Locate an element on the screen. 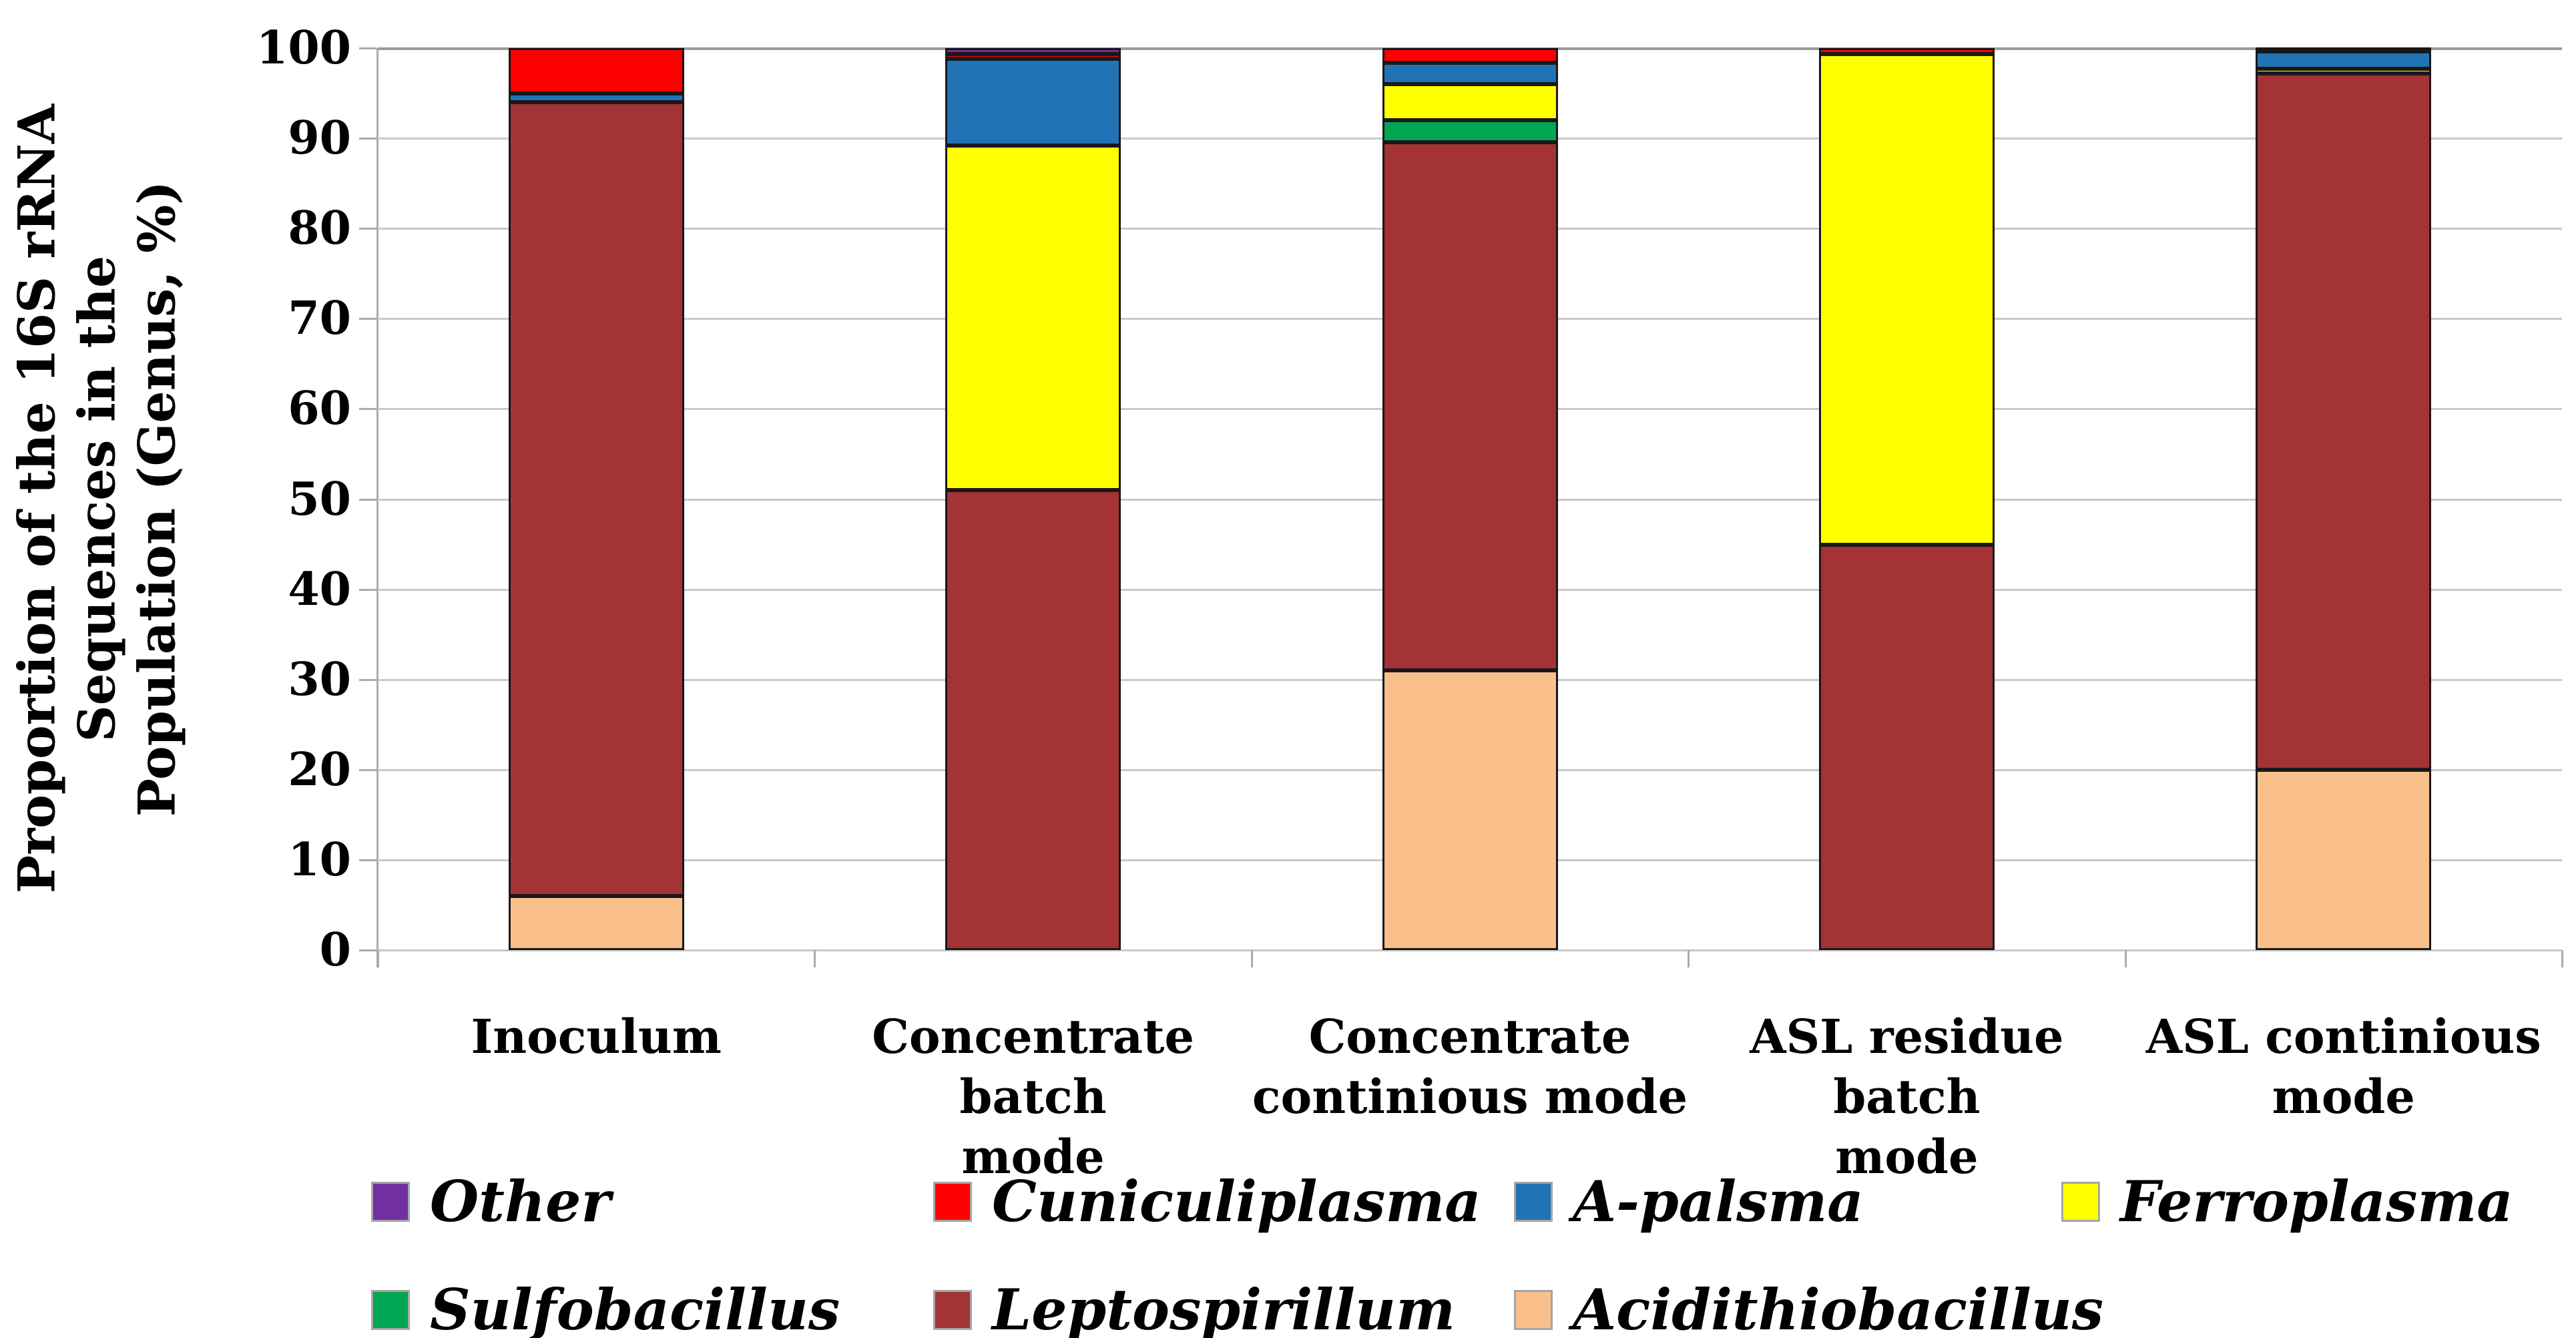 This screenshot has height=1338, width=2576. legend-swatch-other is located at coordinates (390, 1202).